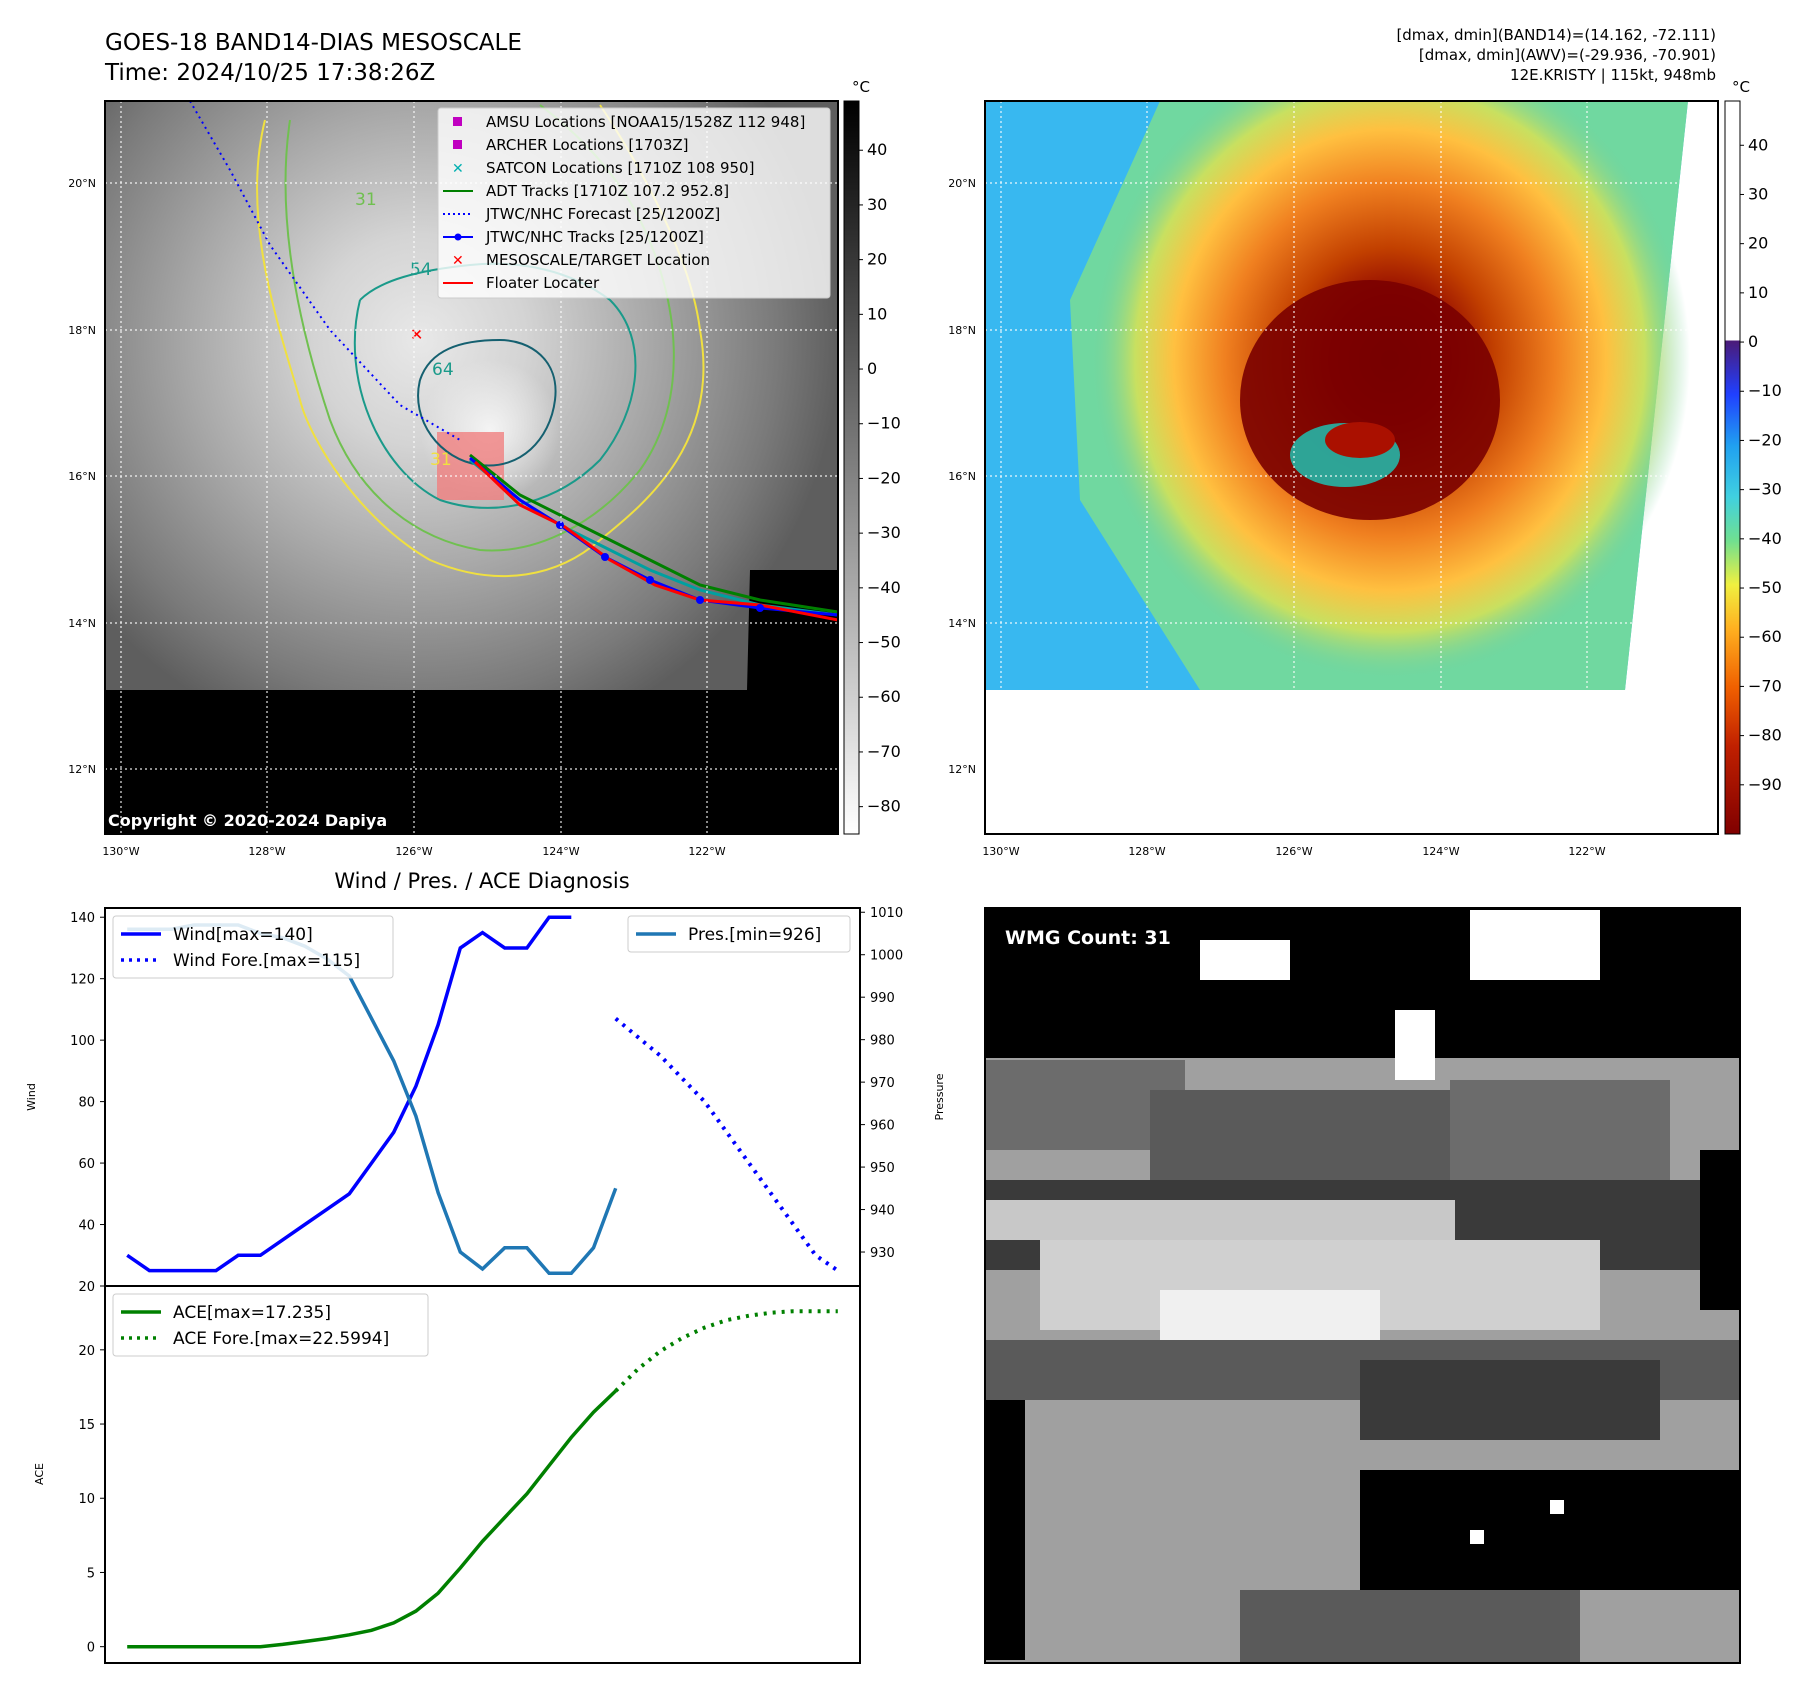 The image size is (1797, 1690). Describe the element at coordinates (31, 1097) in the screenshot. I see `wind-axis-label: Wind` at that location.